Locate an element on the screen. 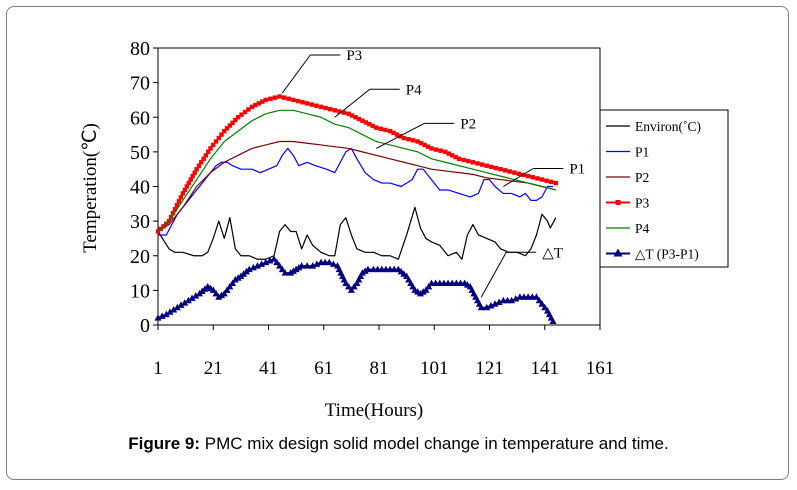  x-tick-label: 161 is located at coordinates (600, 368).